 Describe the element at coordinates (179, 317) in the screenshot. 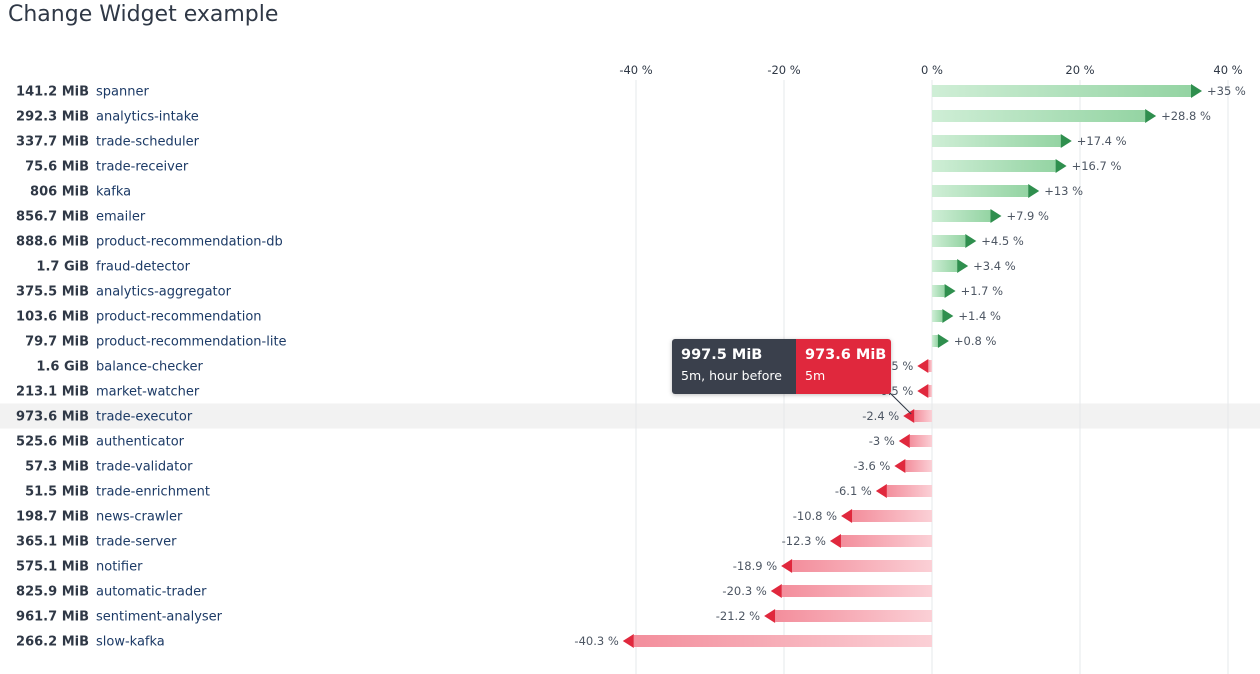

I see `row-service-name: product-recommendation` at that location.